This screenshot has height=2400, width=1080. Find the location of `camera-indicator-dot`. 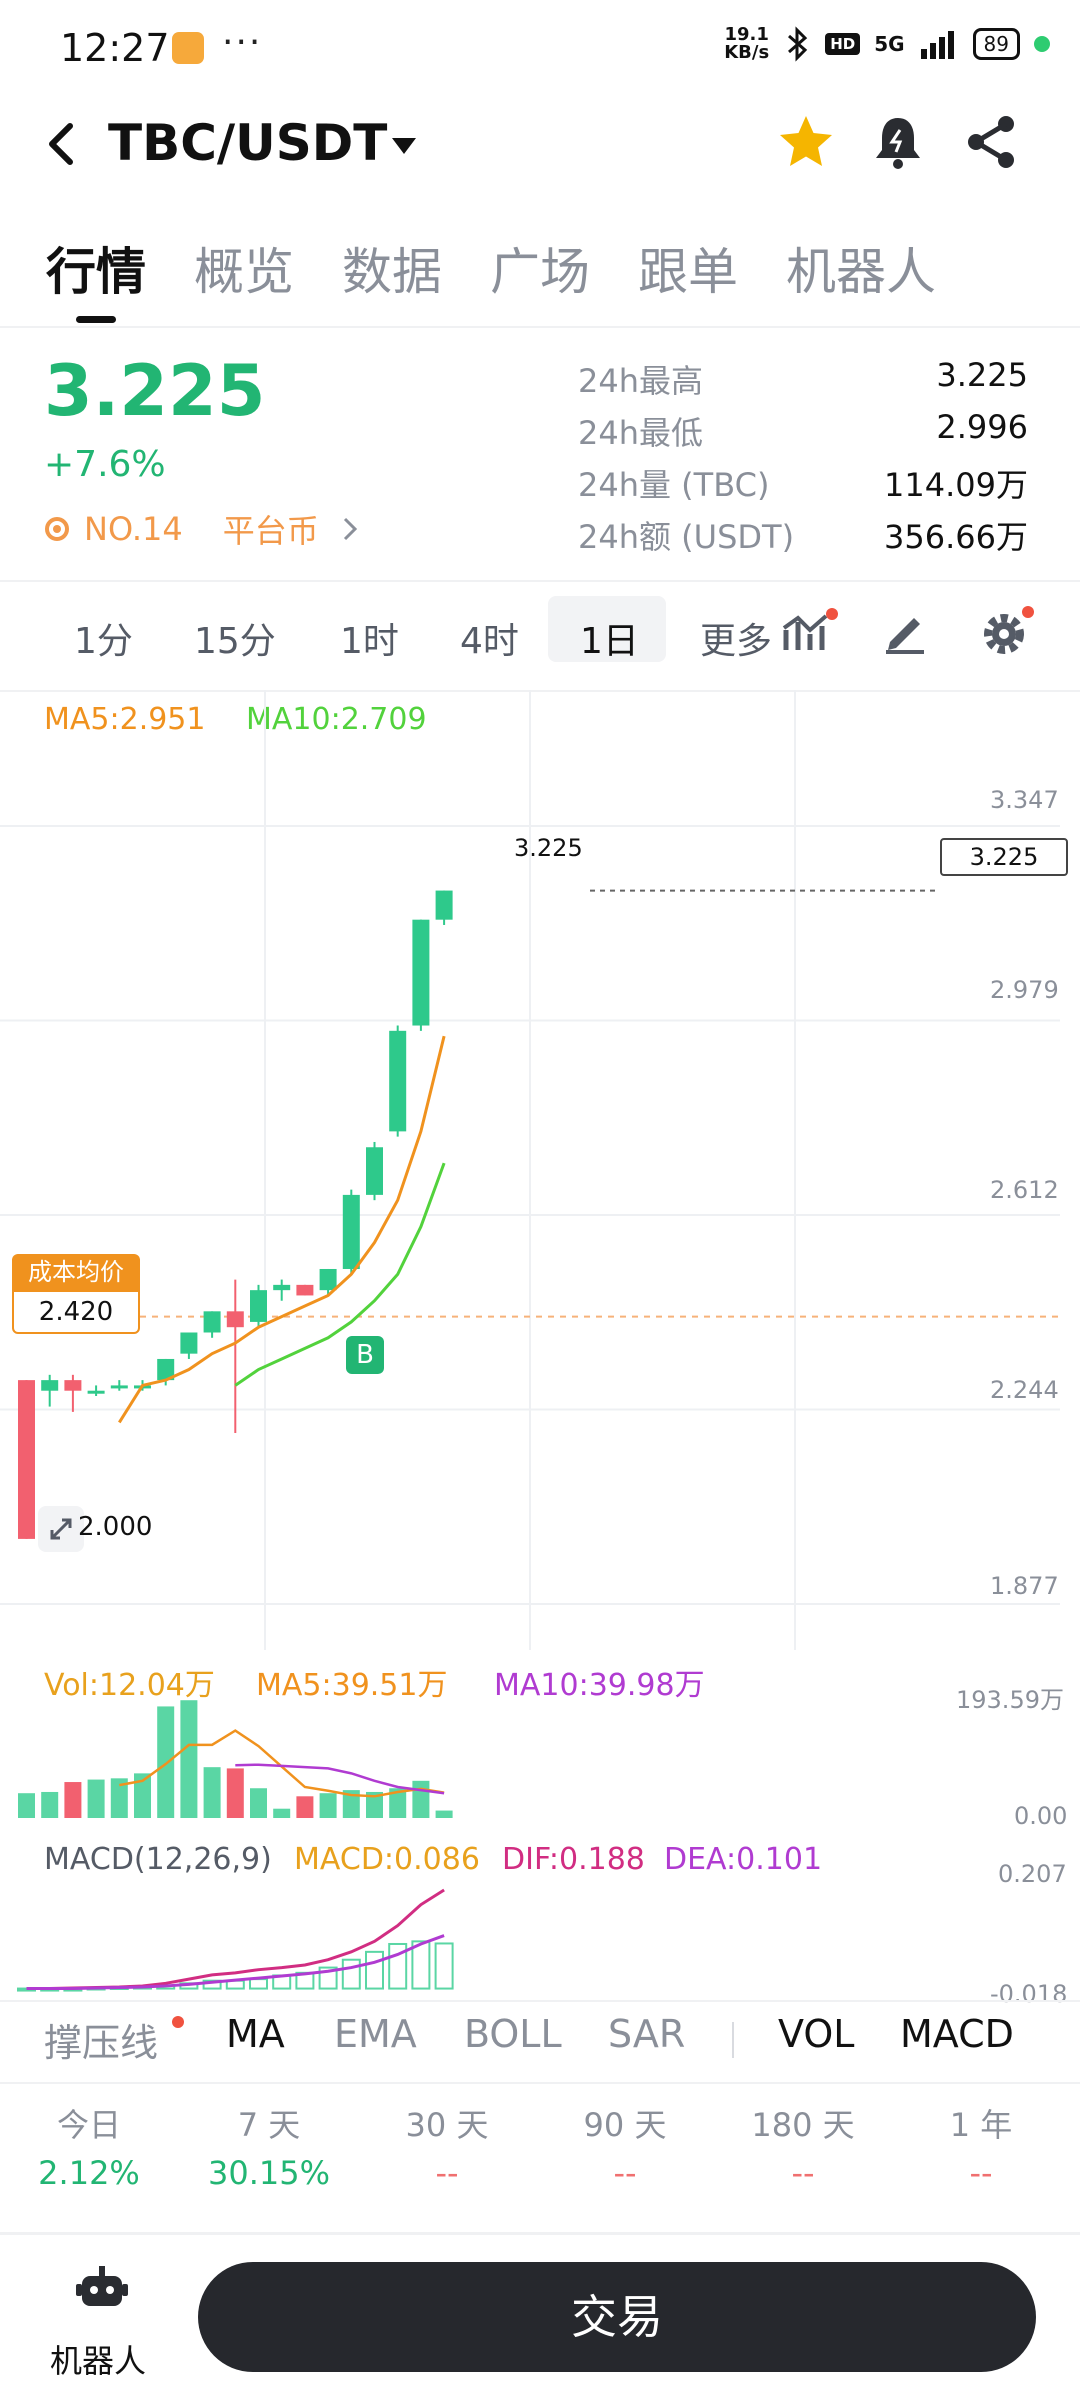

camera-indicator-dot is located at coordinates (1042, 44).